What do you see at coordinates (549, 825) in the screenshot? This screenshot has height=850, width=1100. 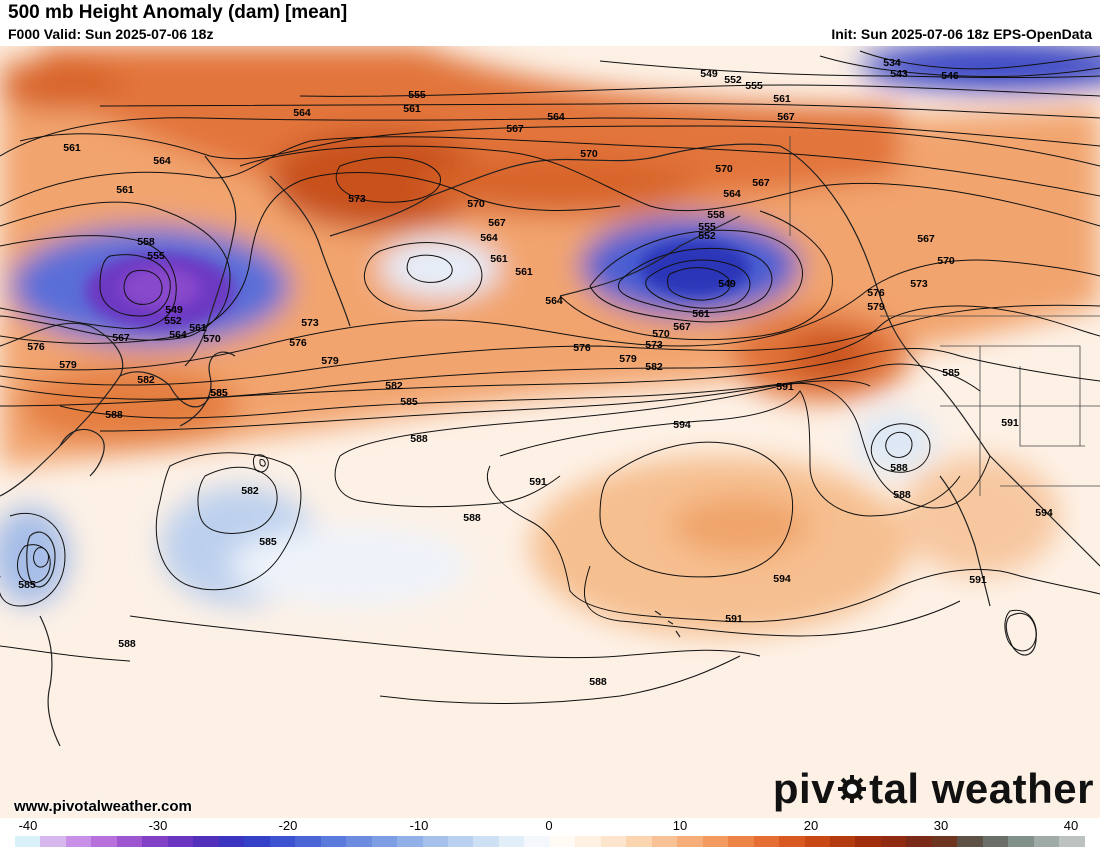 I see `scale-tick: 0` at bounding box center [549, 825].